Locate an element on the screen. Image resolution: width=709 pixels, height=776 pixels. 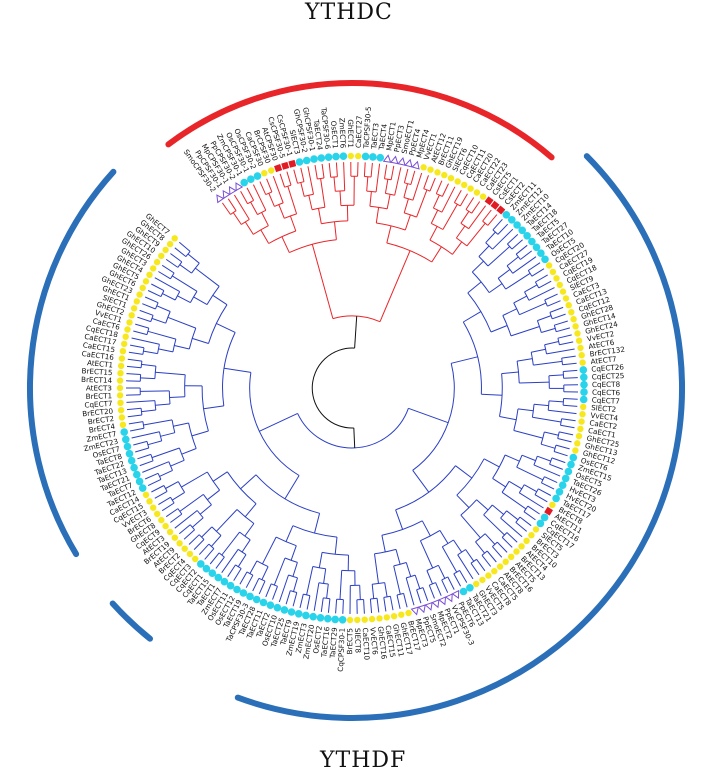
leaf-label: TaCPSF30-5 is located at coordinates (367, 127).